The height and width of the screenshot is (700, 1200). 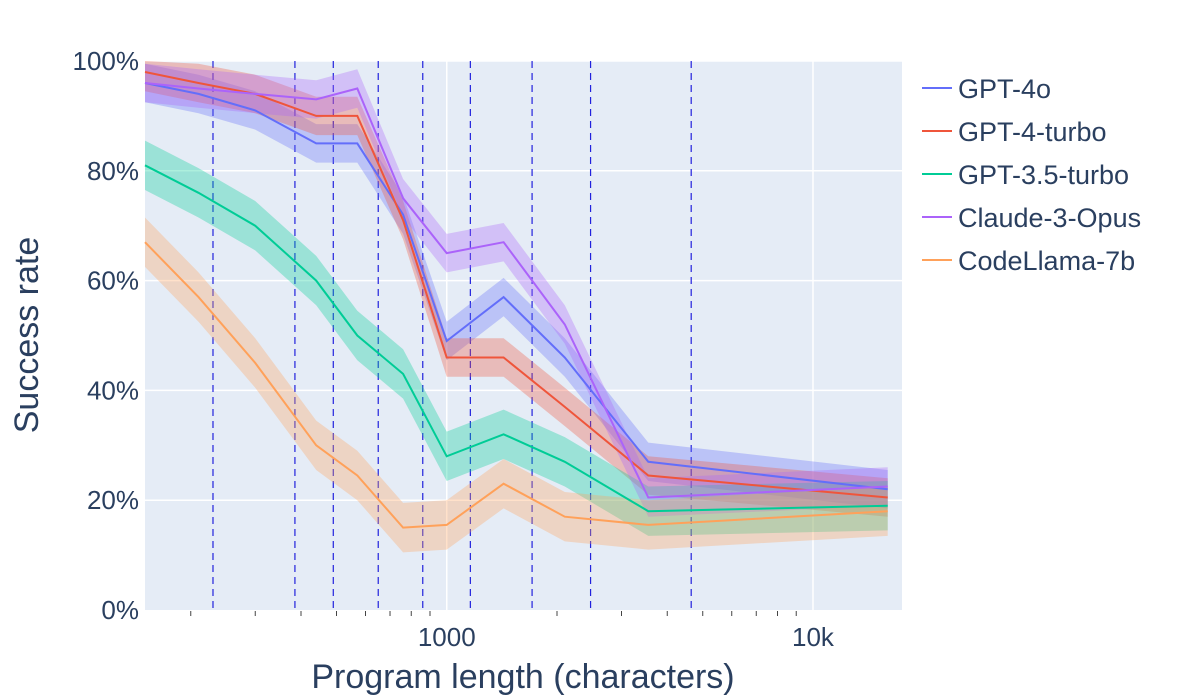 What do you see at coordinates (113, 281) in the screenshot?
I see `y-tick-label: 60%` at bounding box center [113, 281].